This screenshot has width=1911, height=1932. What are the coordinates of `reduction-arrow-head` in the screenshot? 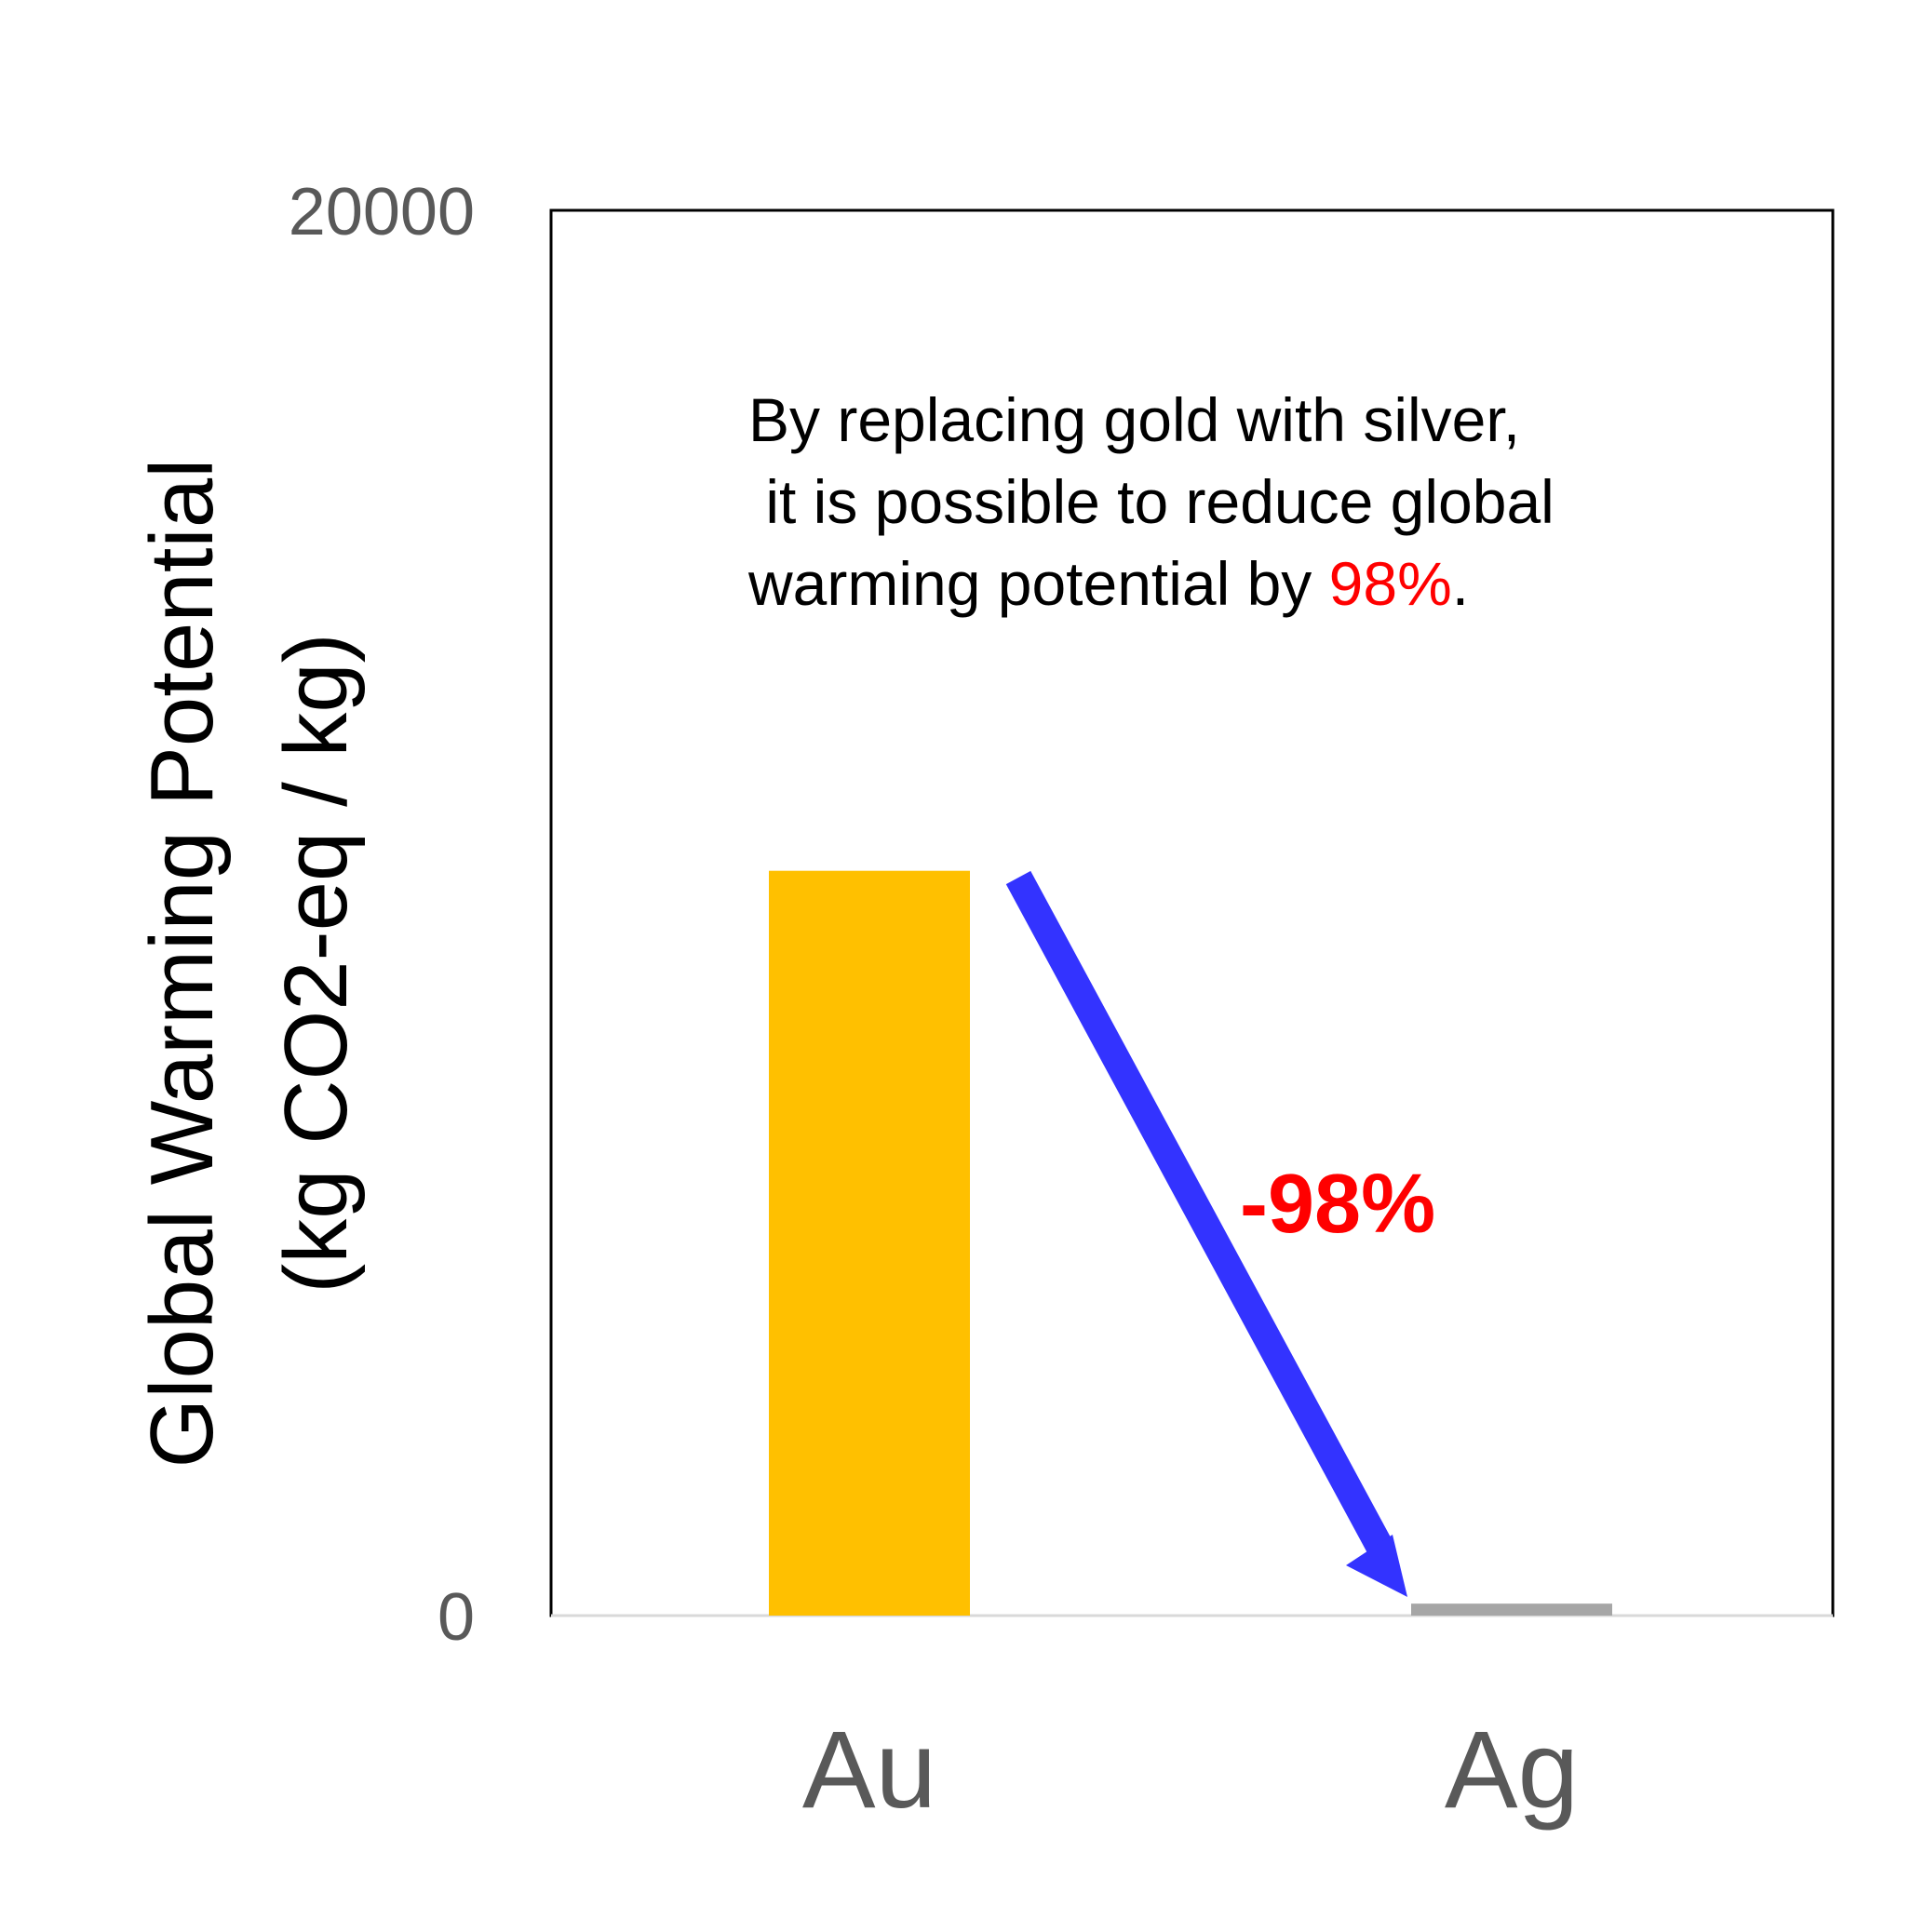 It's located at (1376, 1566).